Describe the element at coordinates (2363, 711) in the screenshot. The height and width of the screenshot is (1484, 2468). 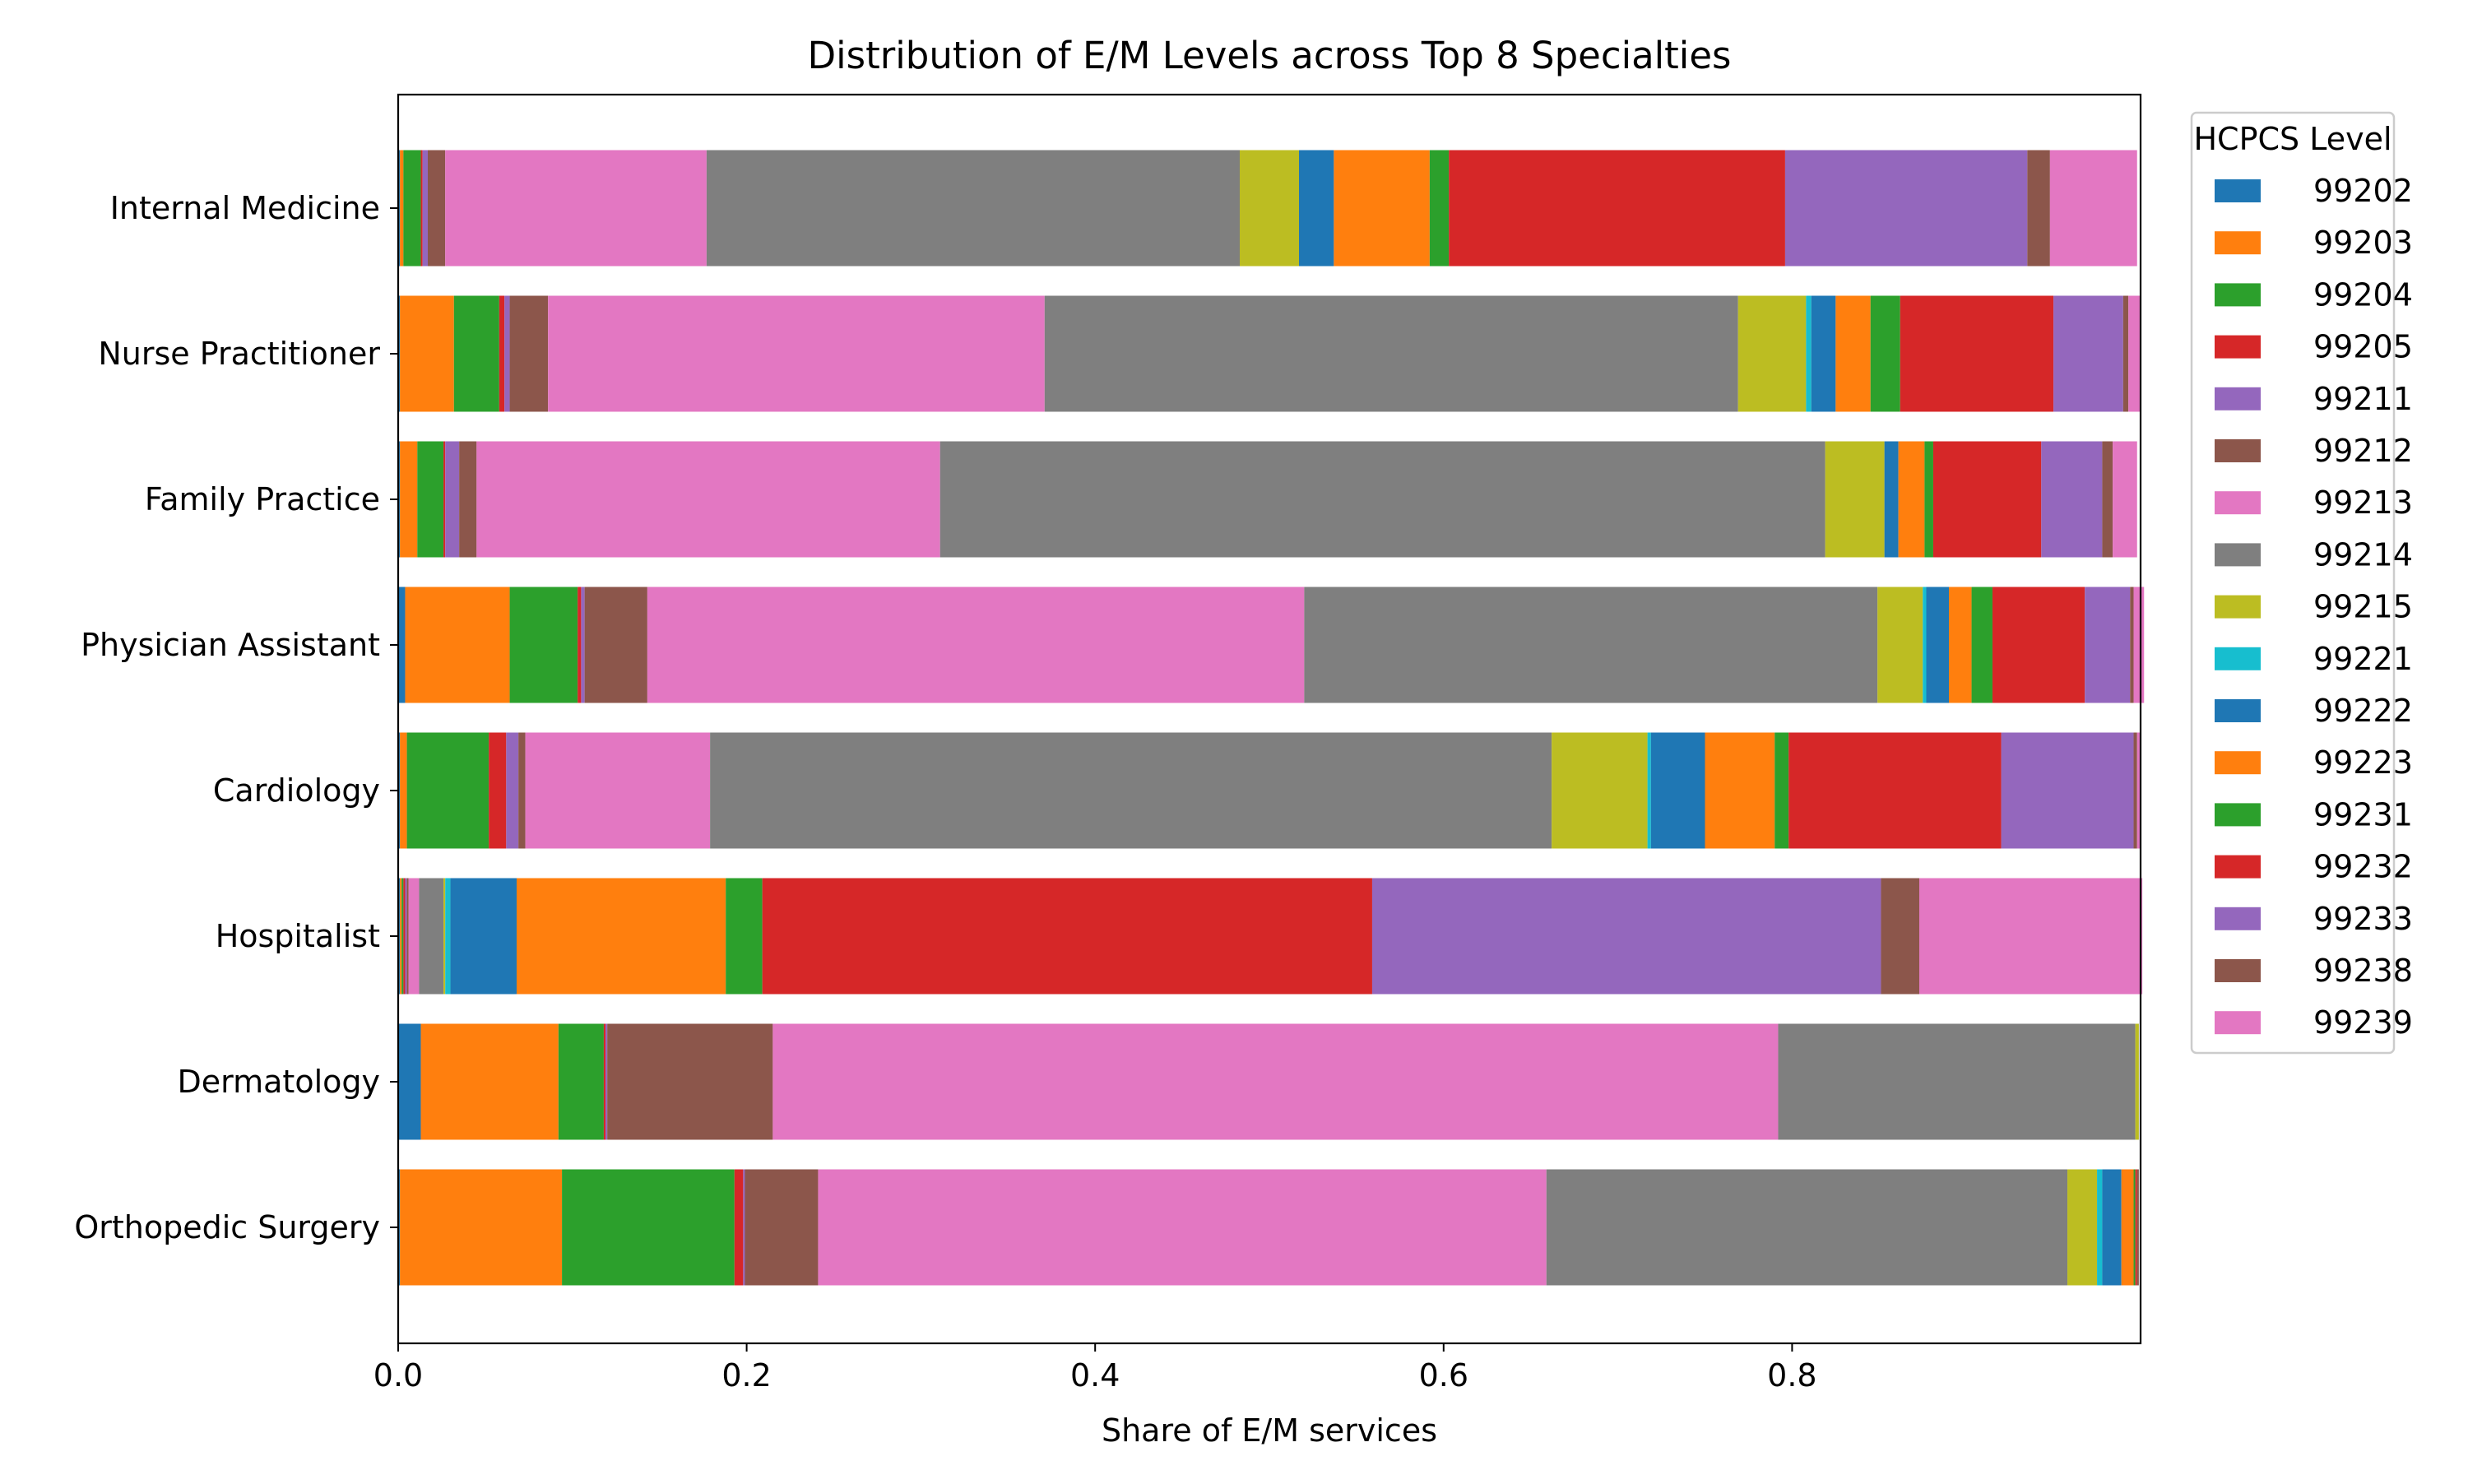
I see `legend-label: 99222` at that location.